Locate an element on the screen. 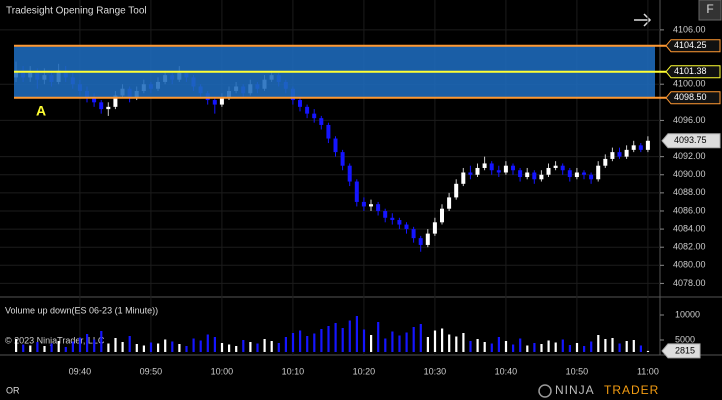 This screenshot has width=722, height=400. x-tick-label: 10:00 is located at coordinates (222, 371).